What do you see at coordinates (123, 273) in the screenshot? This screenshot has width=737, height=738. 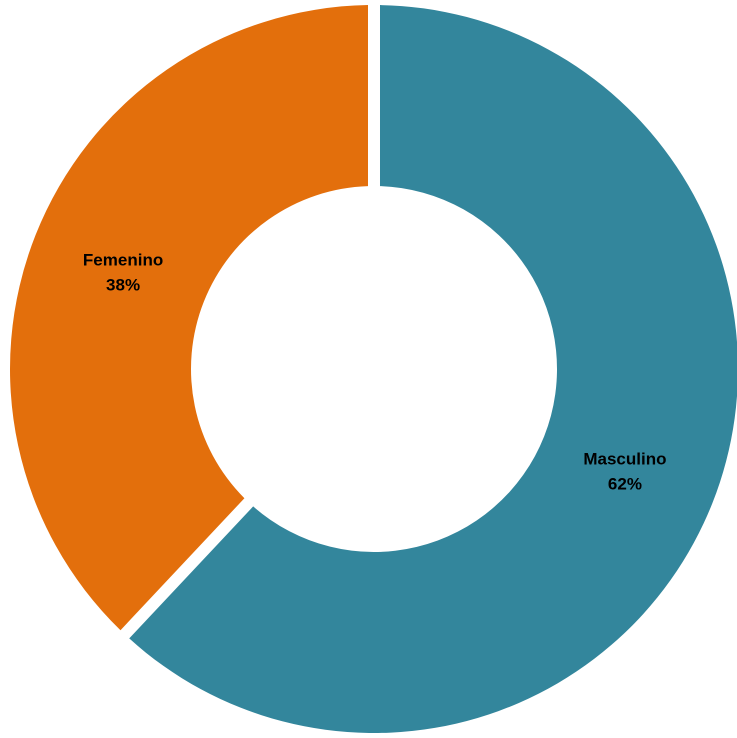 I see `slice-label-femenino: Femenino 38%` at bounding box center [123, 273].